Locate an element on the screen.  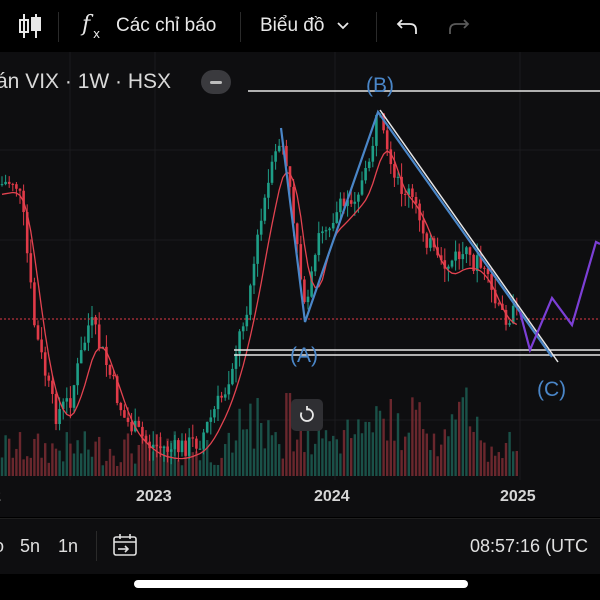
clock-readout: 08:57:16 (UTC is located at coordinates (529, 546).